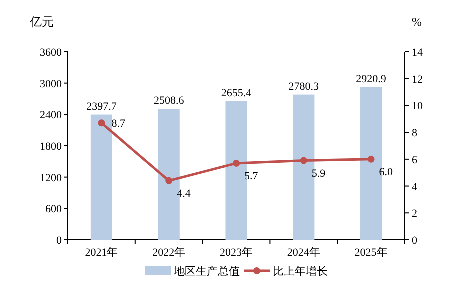 Image resolution: width=465 pixels, height=292 pixels. Describe the element at coordinates (119, 124) in the screenshot. I see `data-label: 8.7` at that location.